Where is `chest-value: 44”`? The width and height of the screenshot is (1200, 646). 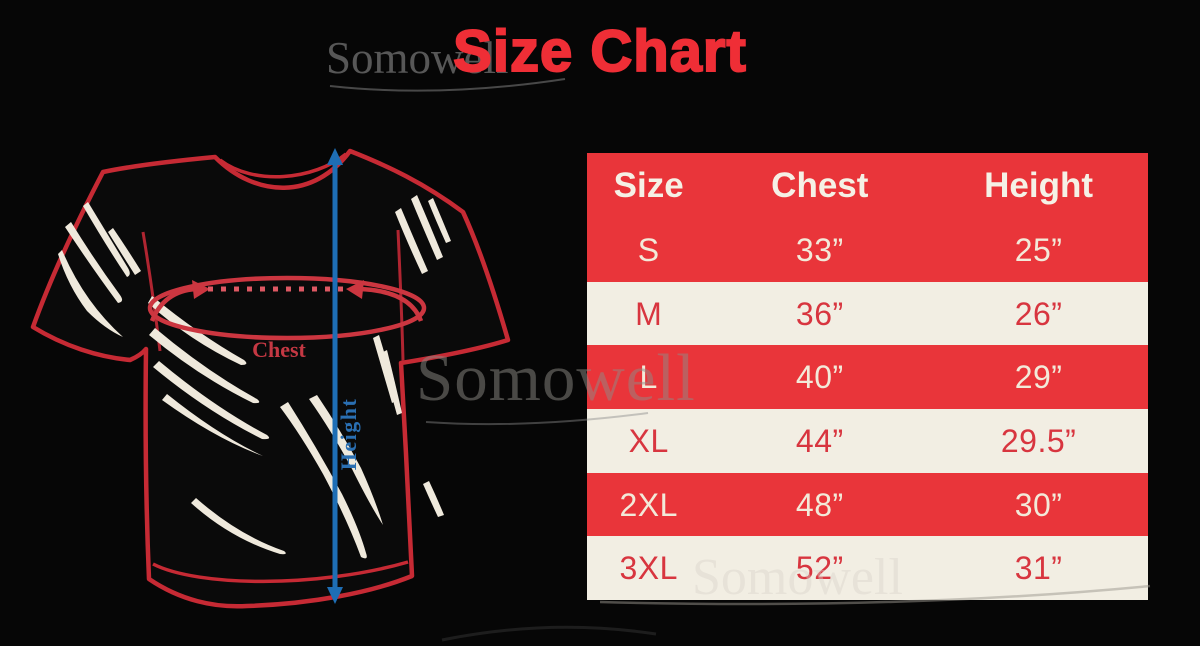
chest-value: 44” is located at coordinates (819, 440).